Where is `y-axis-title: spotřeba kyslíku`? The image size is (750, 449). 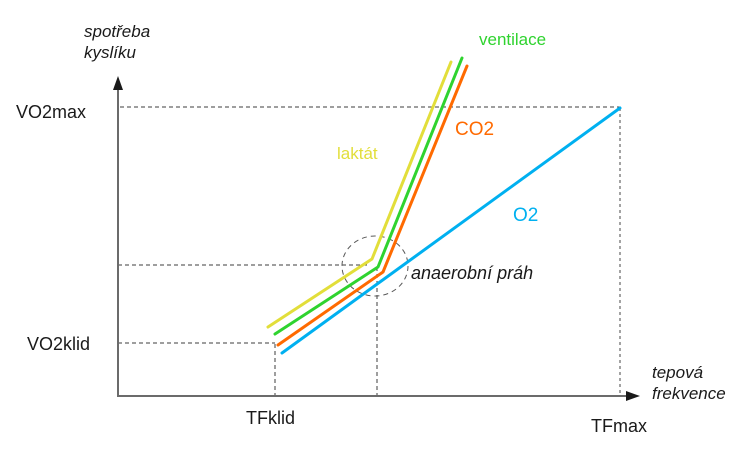 y-axis-title: spotřeba kyslíku is located at coordinates (117, 42).